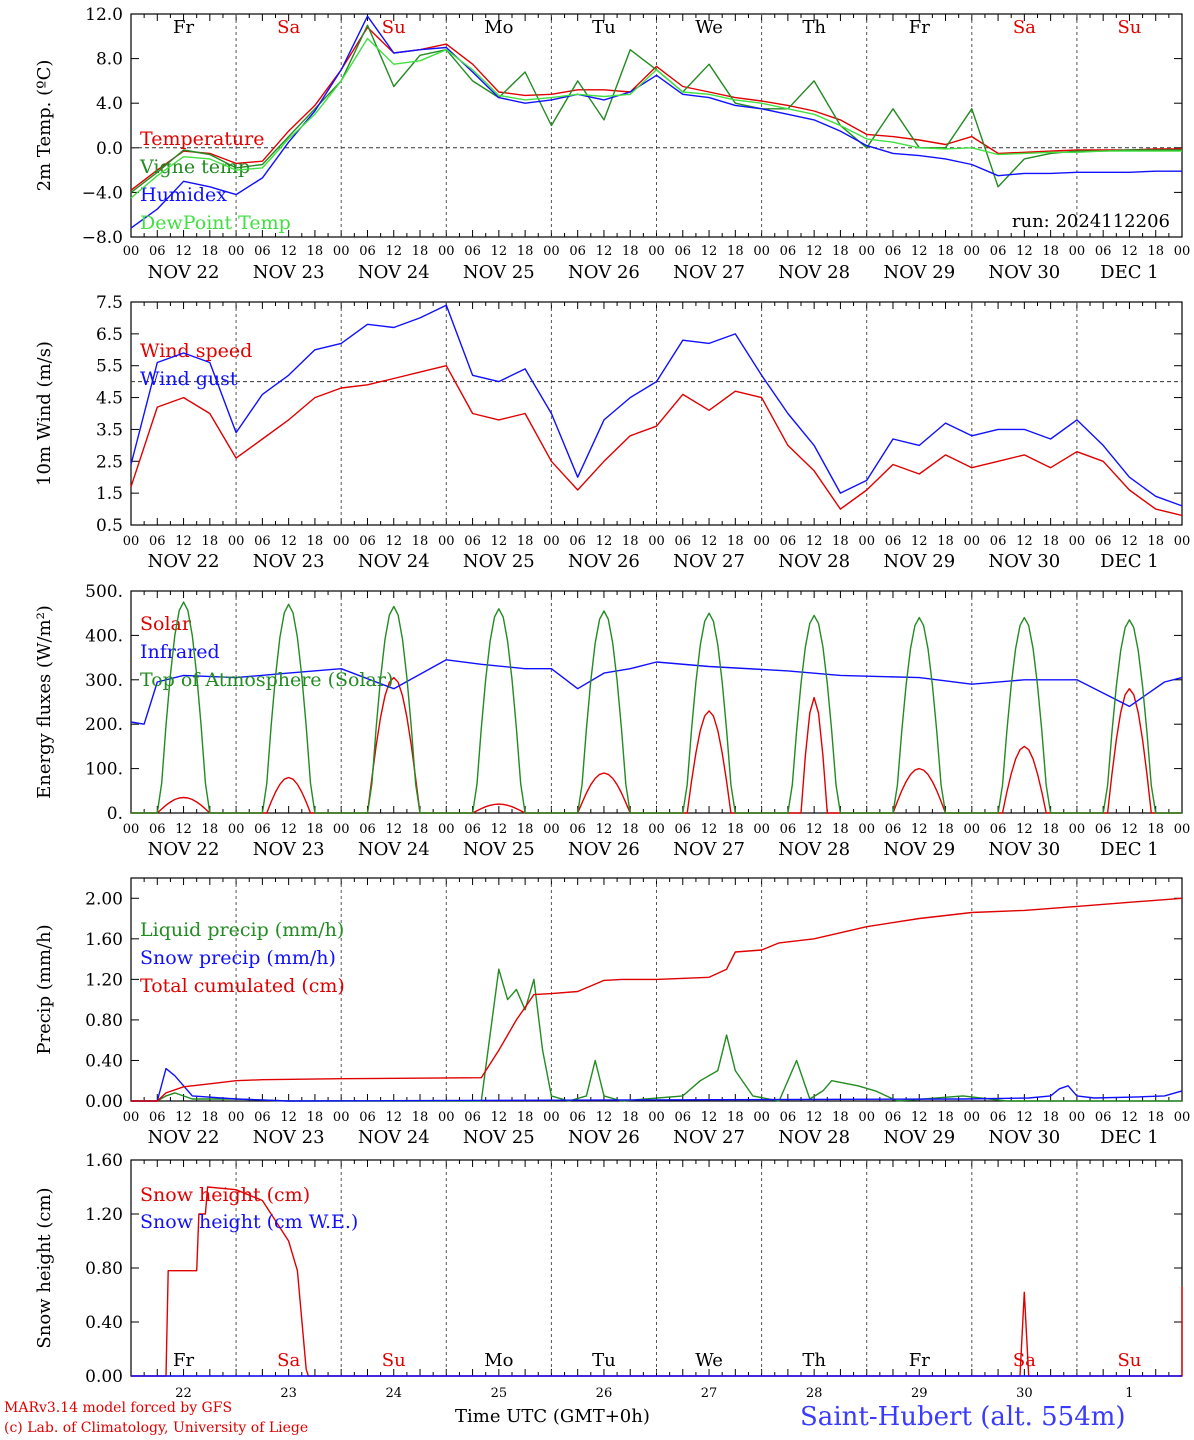 This screenshot has height=1440, width=1194. What do you see at coordinates (814, 1393) in the screenshot?
I see `day-number-label: 28` at bounding box center [814, 1393].